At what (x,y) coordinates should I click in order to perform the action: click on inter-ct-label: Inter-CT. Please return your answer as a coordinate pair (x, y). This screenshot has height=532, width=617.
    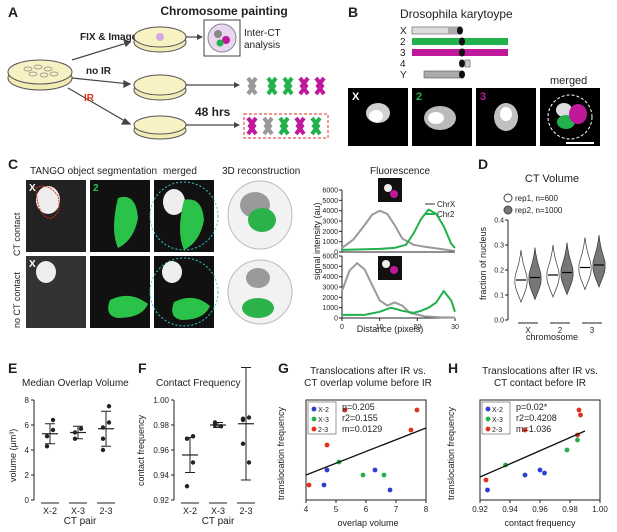
    Looking at the image, I should click on (262, 33).